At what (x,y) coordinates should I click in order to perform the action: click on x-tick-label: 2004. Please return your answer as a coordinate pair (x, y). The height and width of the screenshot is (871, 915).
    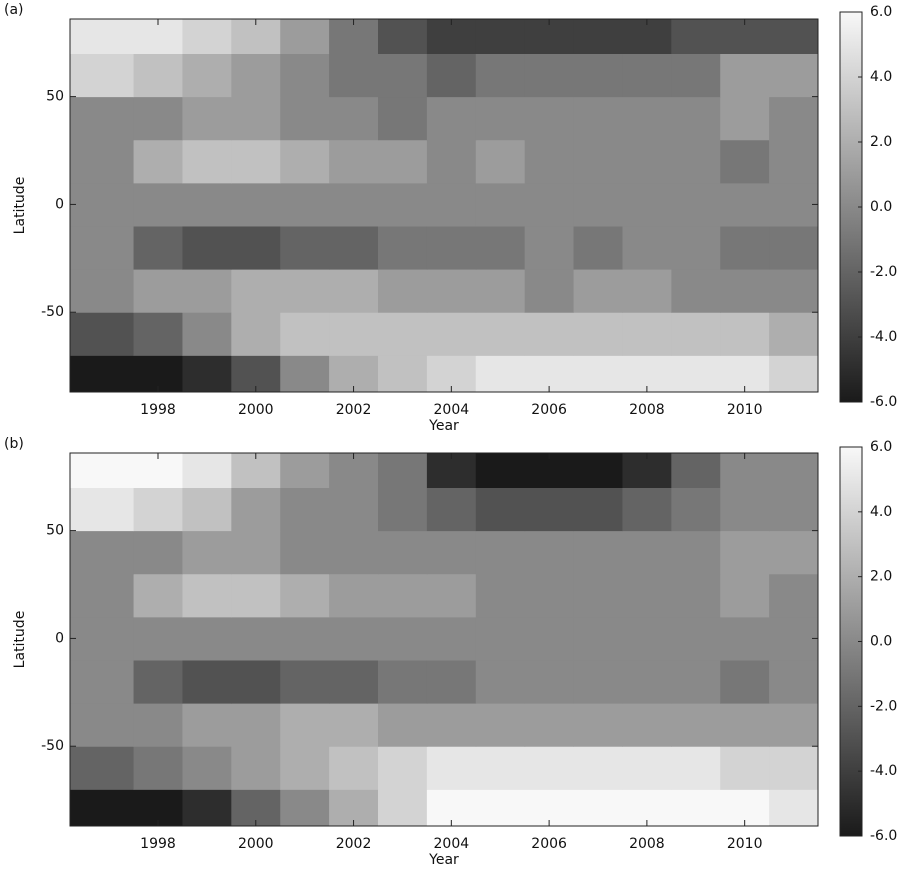
    Looking at the image, I should click on (452, 844).